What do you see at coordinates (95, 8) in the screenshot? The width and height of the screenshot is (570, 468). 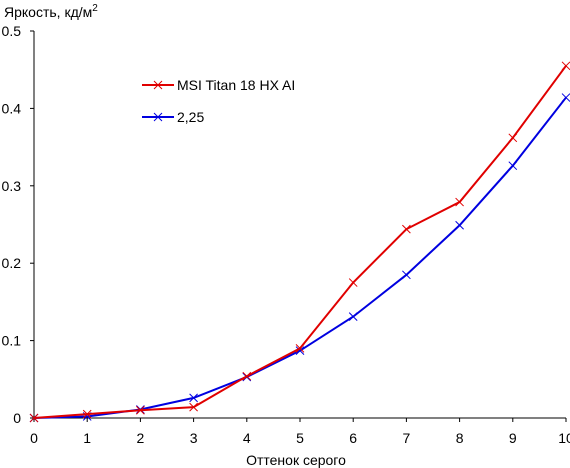 I see `y-axis-label-superscript: 2` at bounding box center [95, 8].